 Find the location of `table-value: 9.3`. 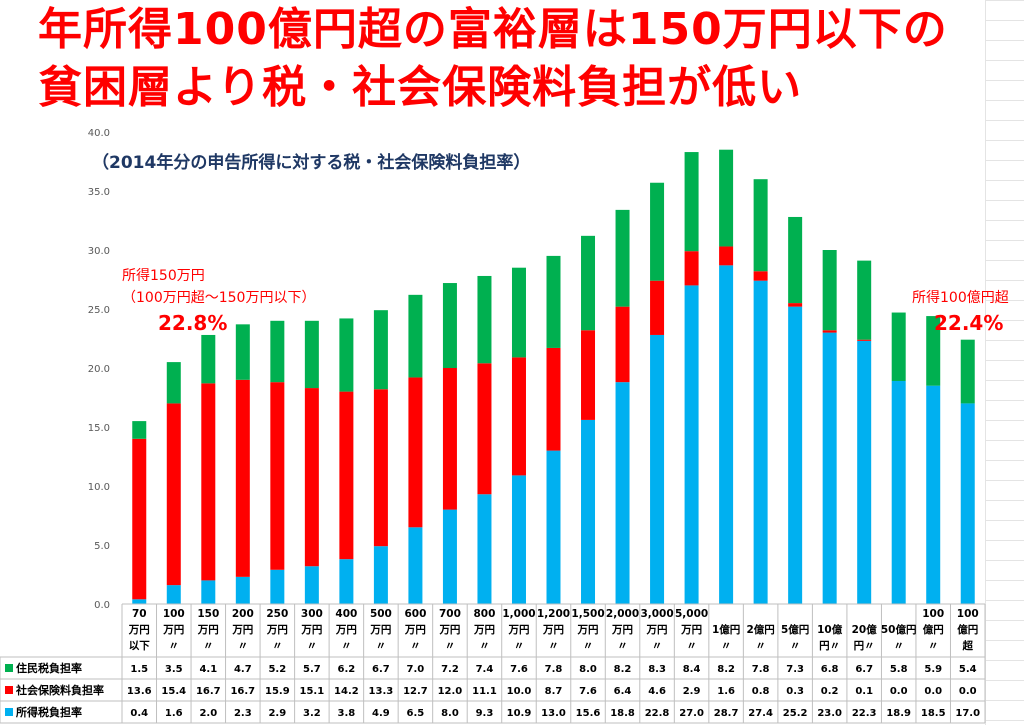

table-value: 9.3 is located at coordinates (485, 713).